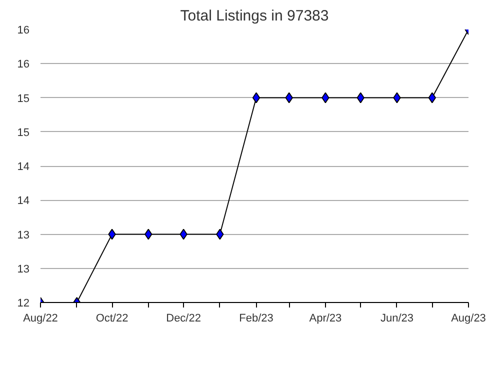  What do you see at coordinates (468, 318) in the screenshot?
I see `x-tick-label: Aug/23` at bounding box center [468, 318].